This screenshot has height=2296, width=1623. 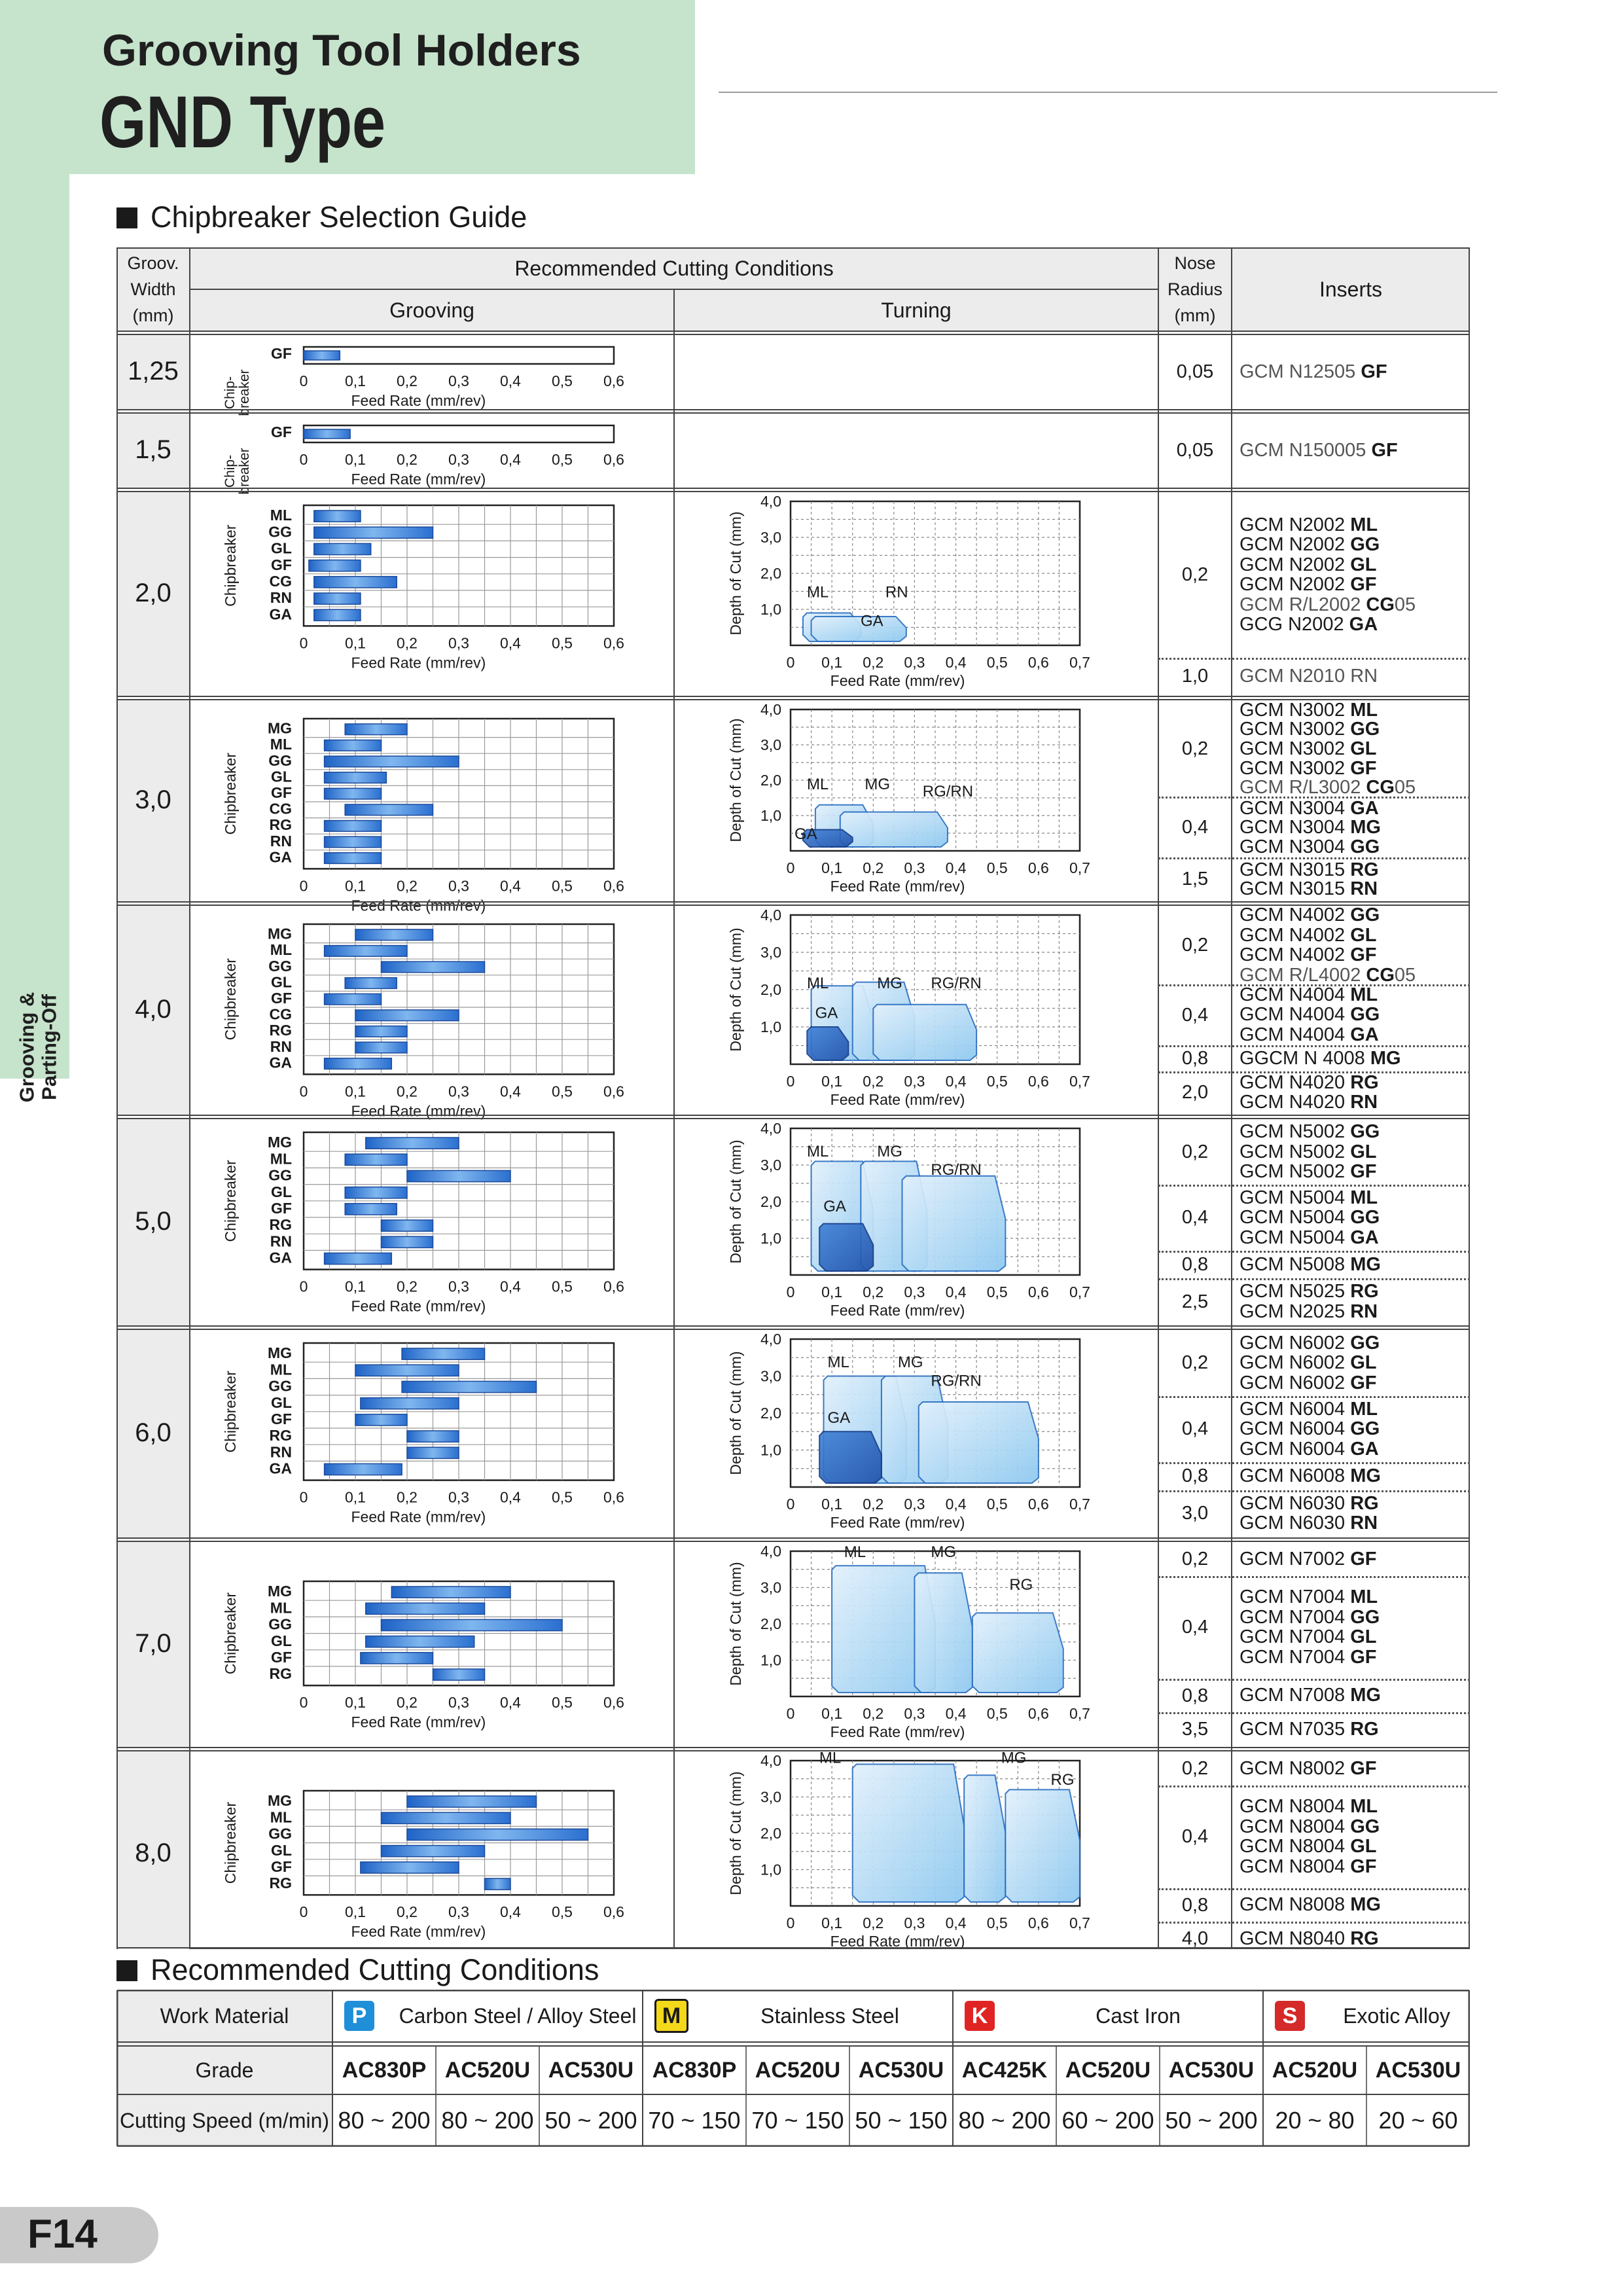 I want to click on grooving-bar-gg, so click(x=391, y=761).